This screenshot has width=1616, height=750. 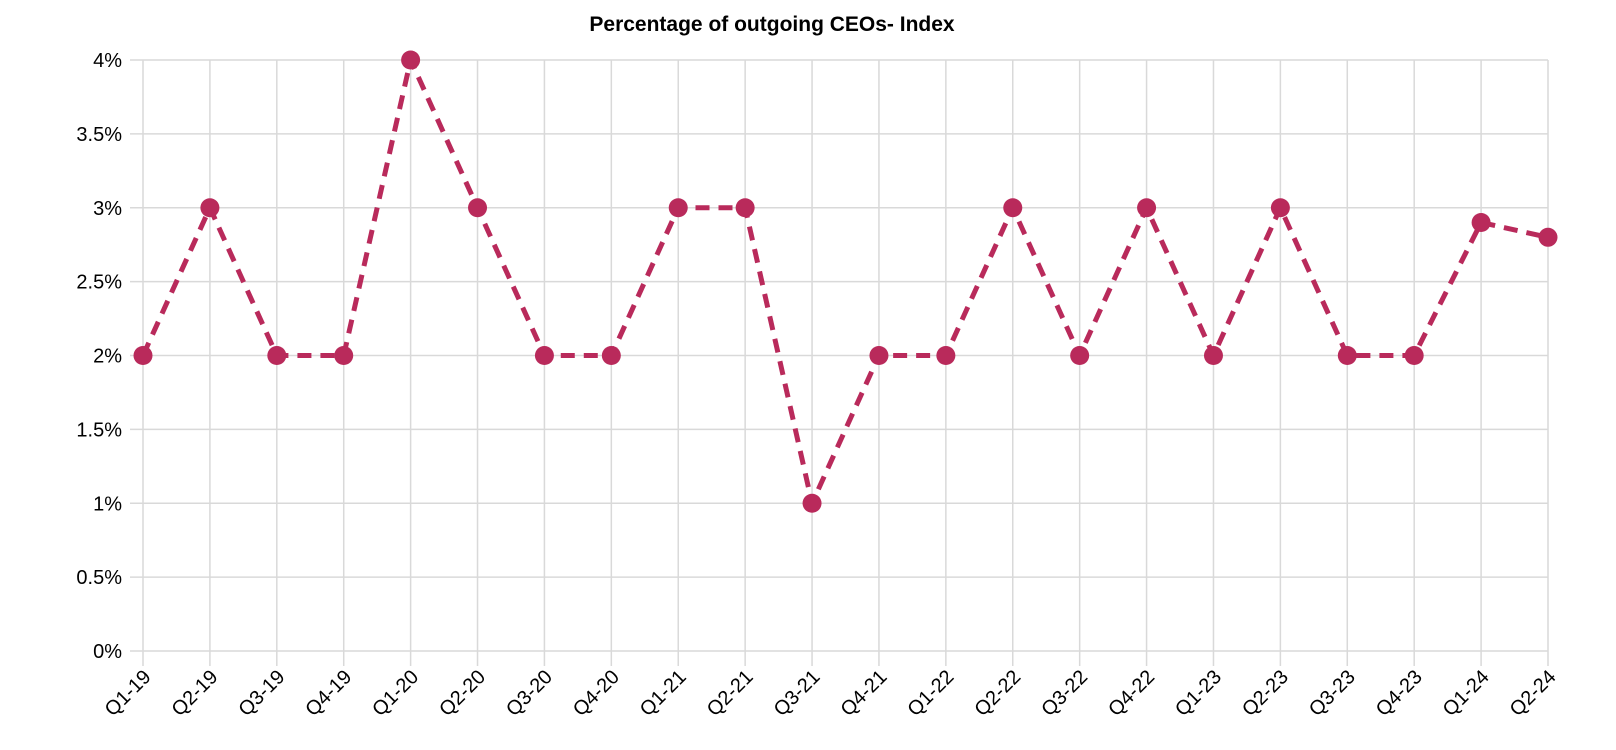 What do you see at coordinates (797, 693) in the screenshot?
I see `x-tick-label: Q3-21` at bounding box center [797, 693].